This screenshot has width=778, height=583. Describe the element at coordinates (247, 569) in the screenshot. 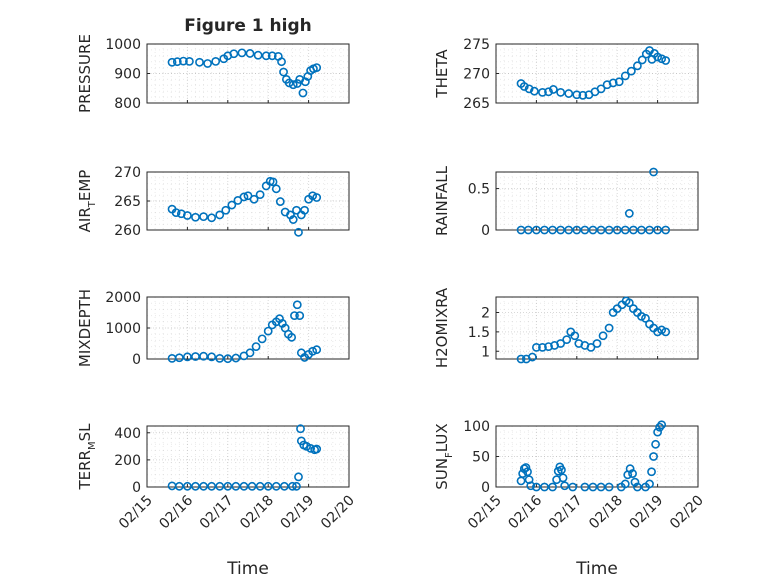

I see `x-axis-label: Time` at that location.